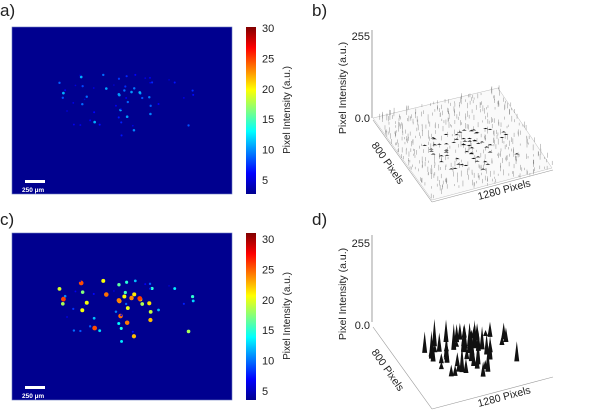  What do you see at coordinates (268, 59) in the screenshot?
I see `colorbar-tick-label: 25` at bounding box center [268, 59].